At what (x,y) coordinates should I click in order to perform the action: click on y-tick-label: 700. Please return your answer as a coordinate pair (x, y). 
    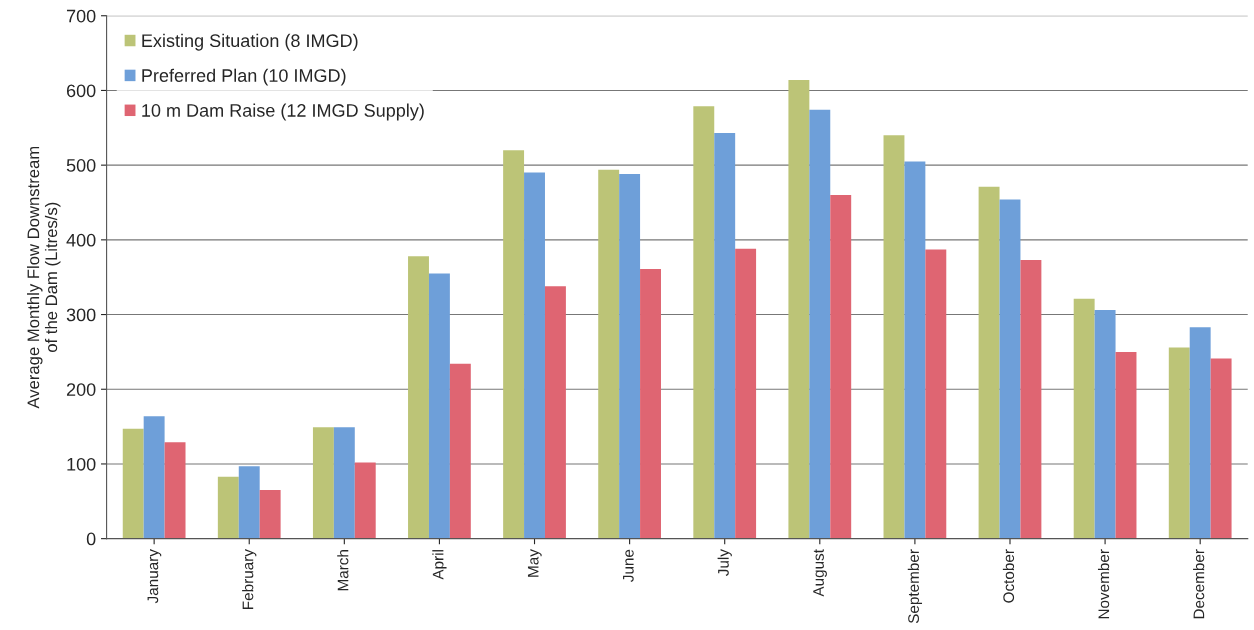
    Looking at the image, I should click on (81, 16).